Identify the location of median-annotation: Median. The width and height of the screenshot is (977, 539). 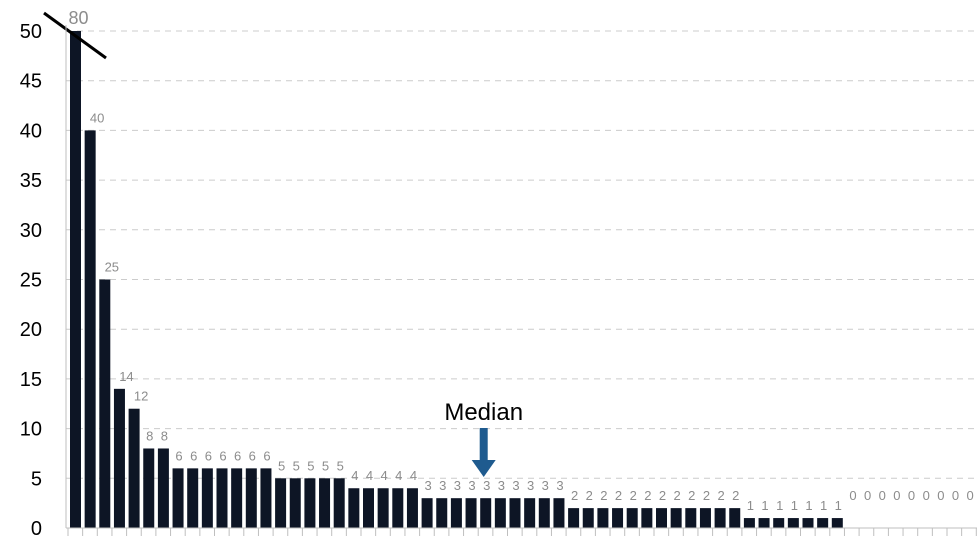
(483, 438).